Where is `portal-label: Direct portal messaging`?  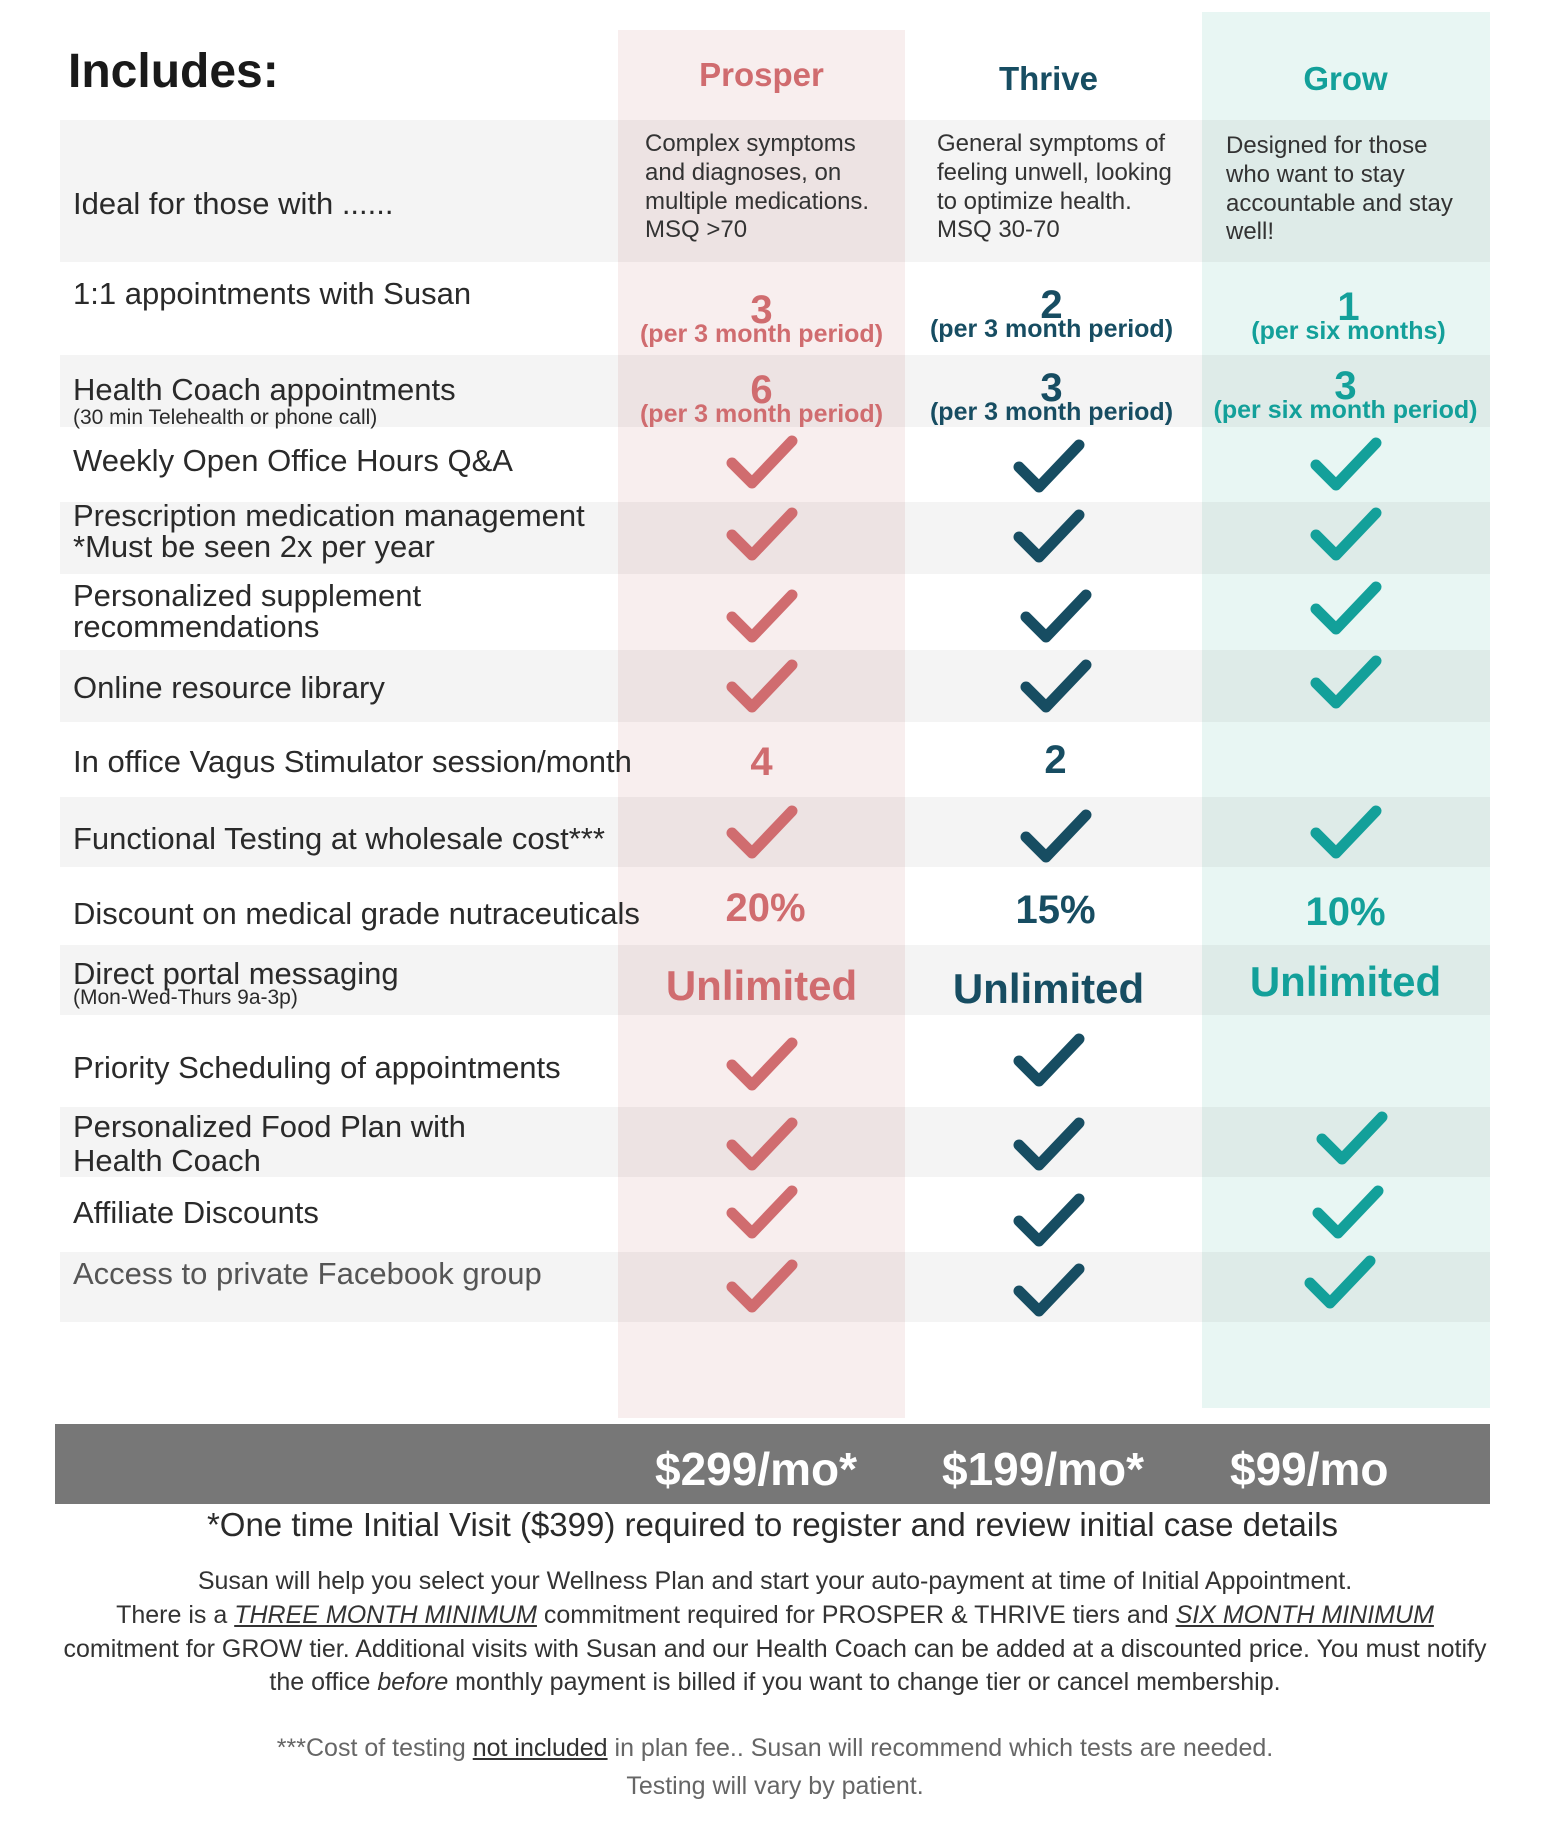 portal-label: Direct portal messaging is located at coordinates (236, 973).